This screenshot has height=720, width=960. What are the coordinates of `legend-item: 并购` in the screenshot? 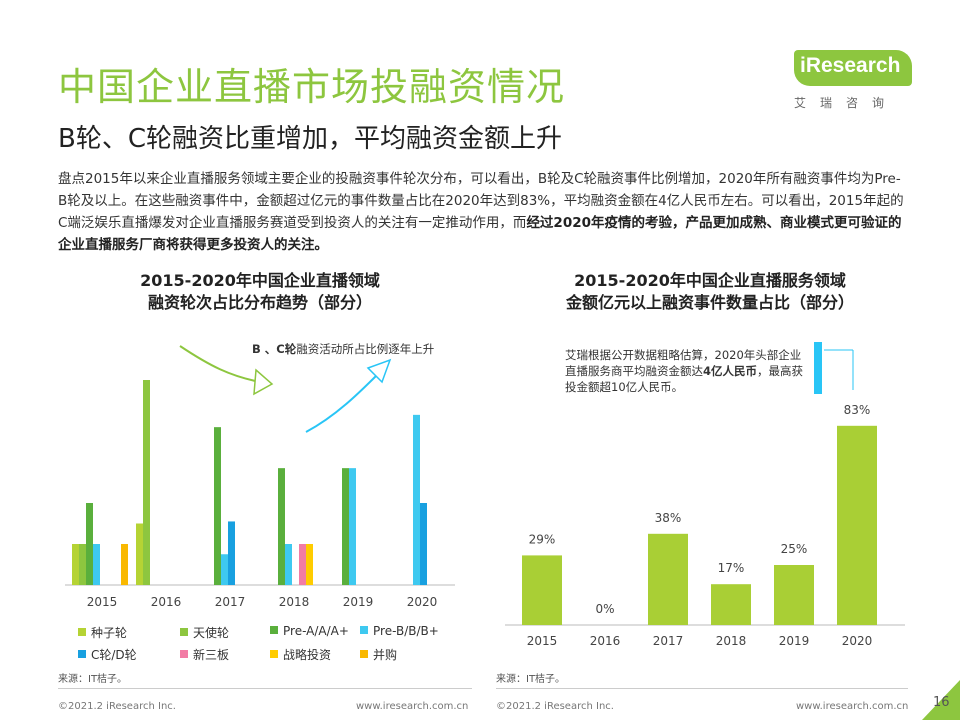 It's located at (378, 654).